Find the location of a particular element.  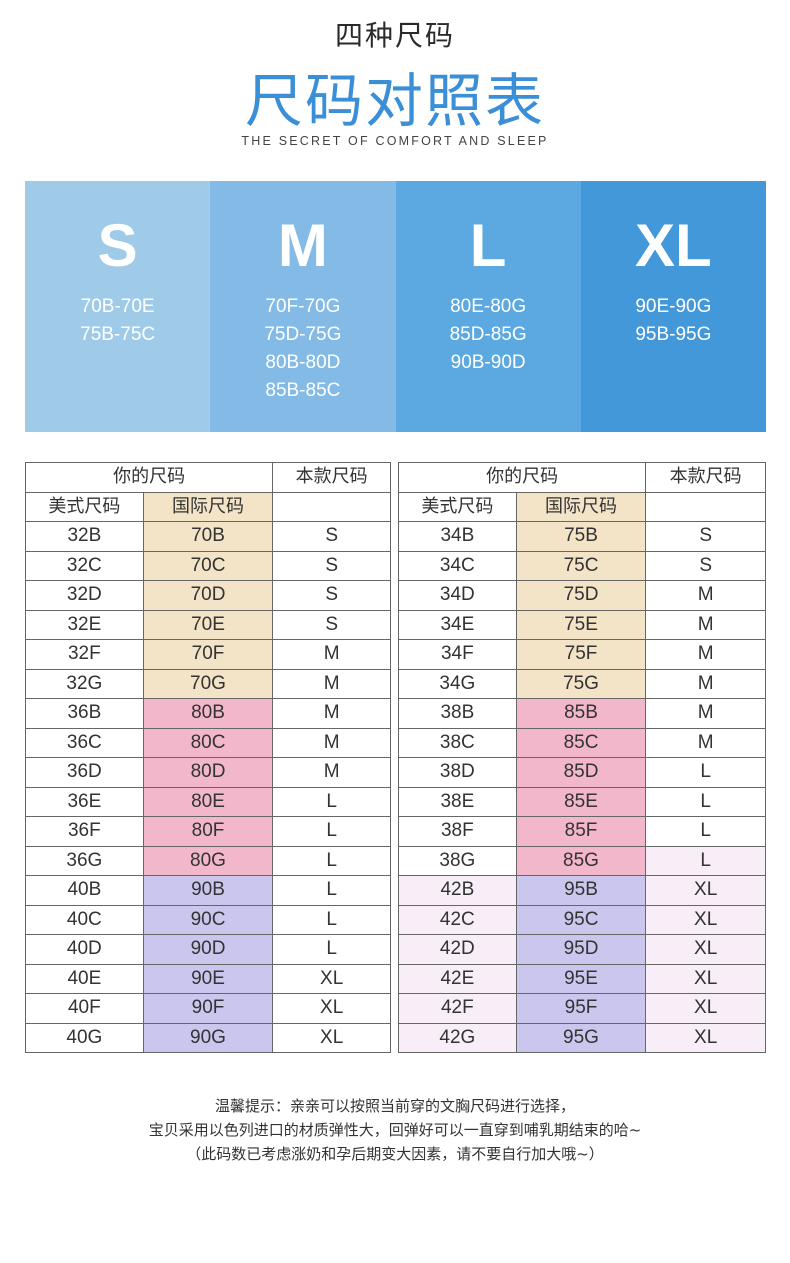

intl-size-cell: 95C is located at coordinates (581, 919).